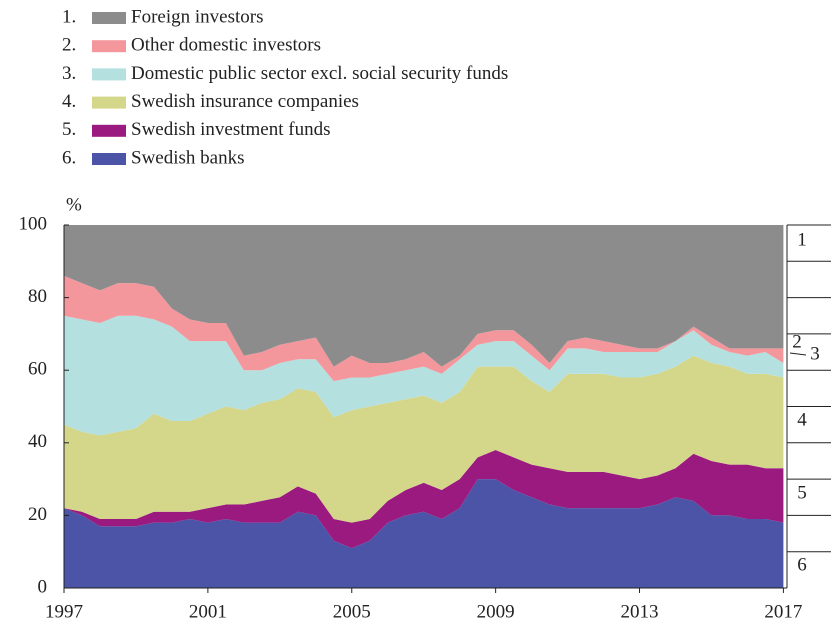  What do you see at coordinates (802, 564) in the screenshot?
I see `area-label: 6` at bounding box center [802, 564].